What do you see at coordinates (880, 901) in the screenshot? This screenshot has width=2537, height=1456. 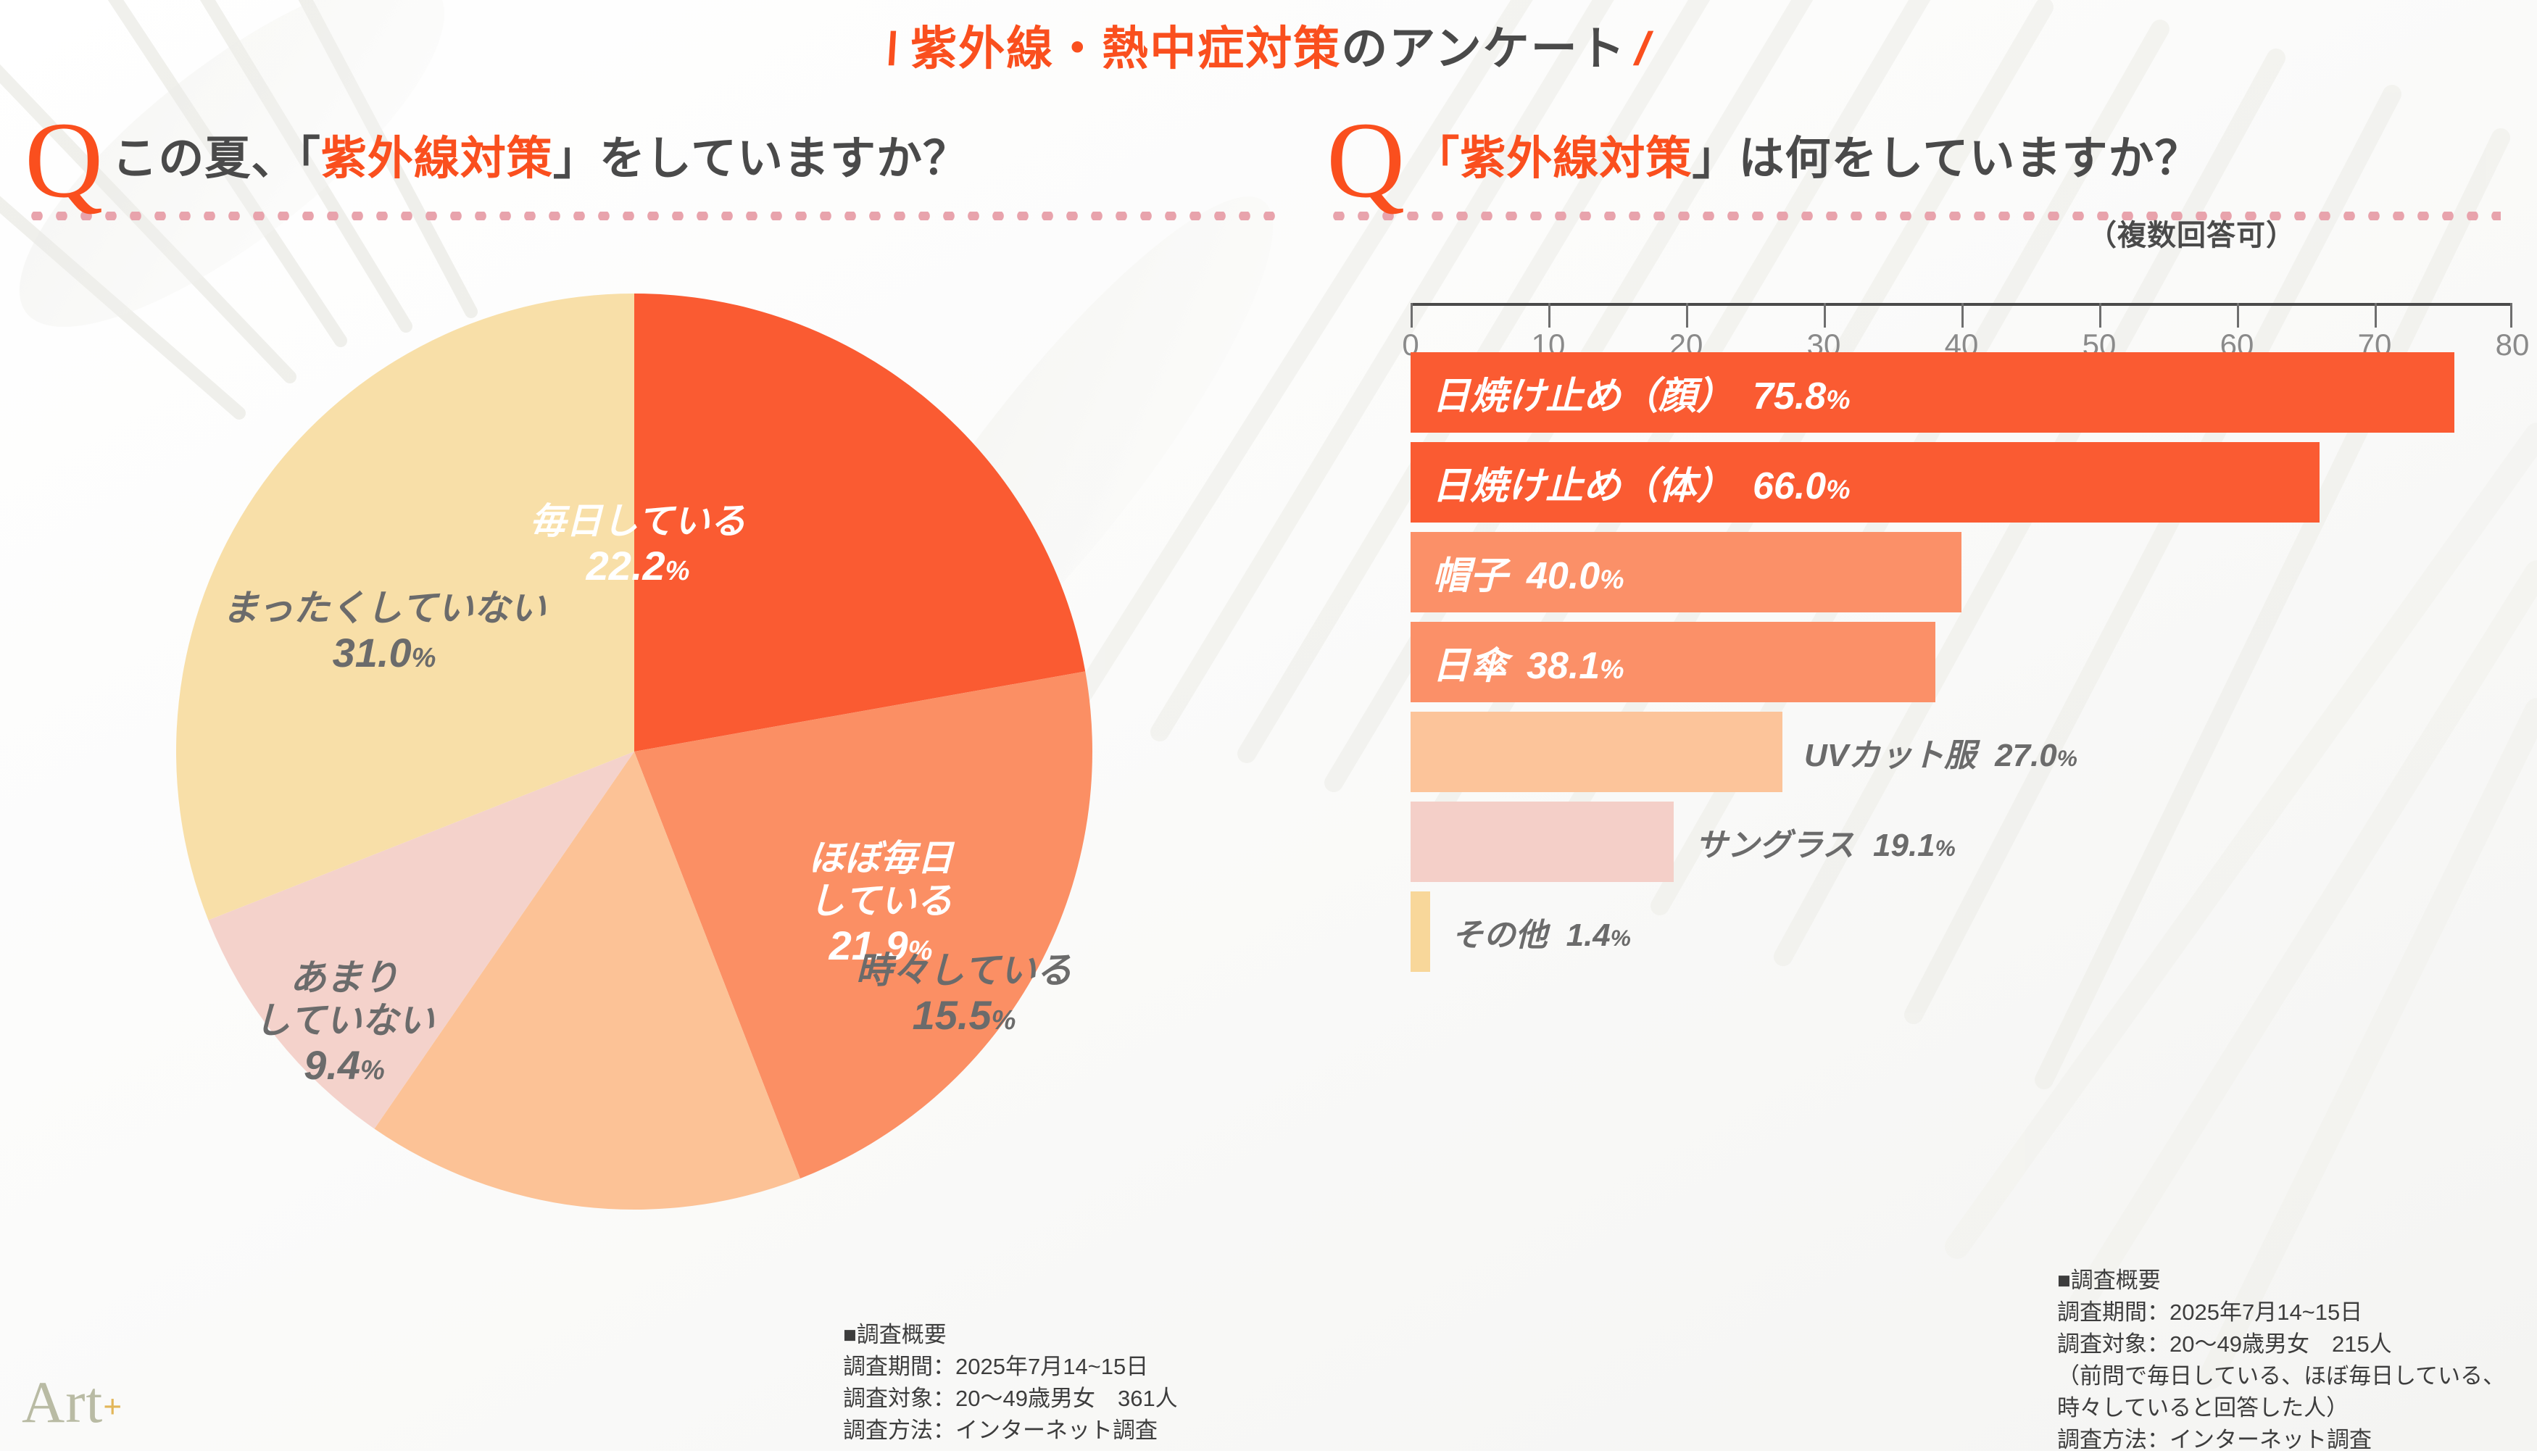 I see `pie-label-1-name-line2: している` at bounding box center [880, 901].